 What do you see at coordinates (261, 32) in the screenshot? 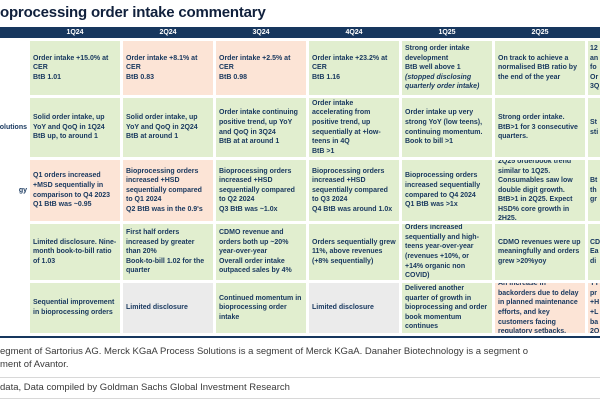
I see `column-header: 3Q24` at bounding box center [261, 32].